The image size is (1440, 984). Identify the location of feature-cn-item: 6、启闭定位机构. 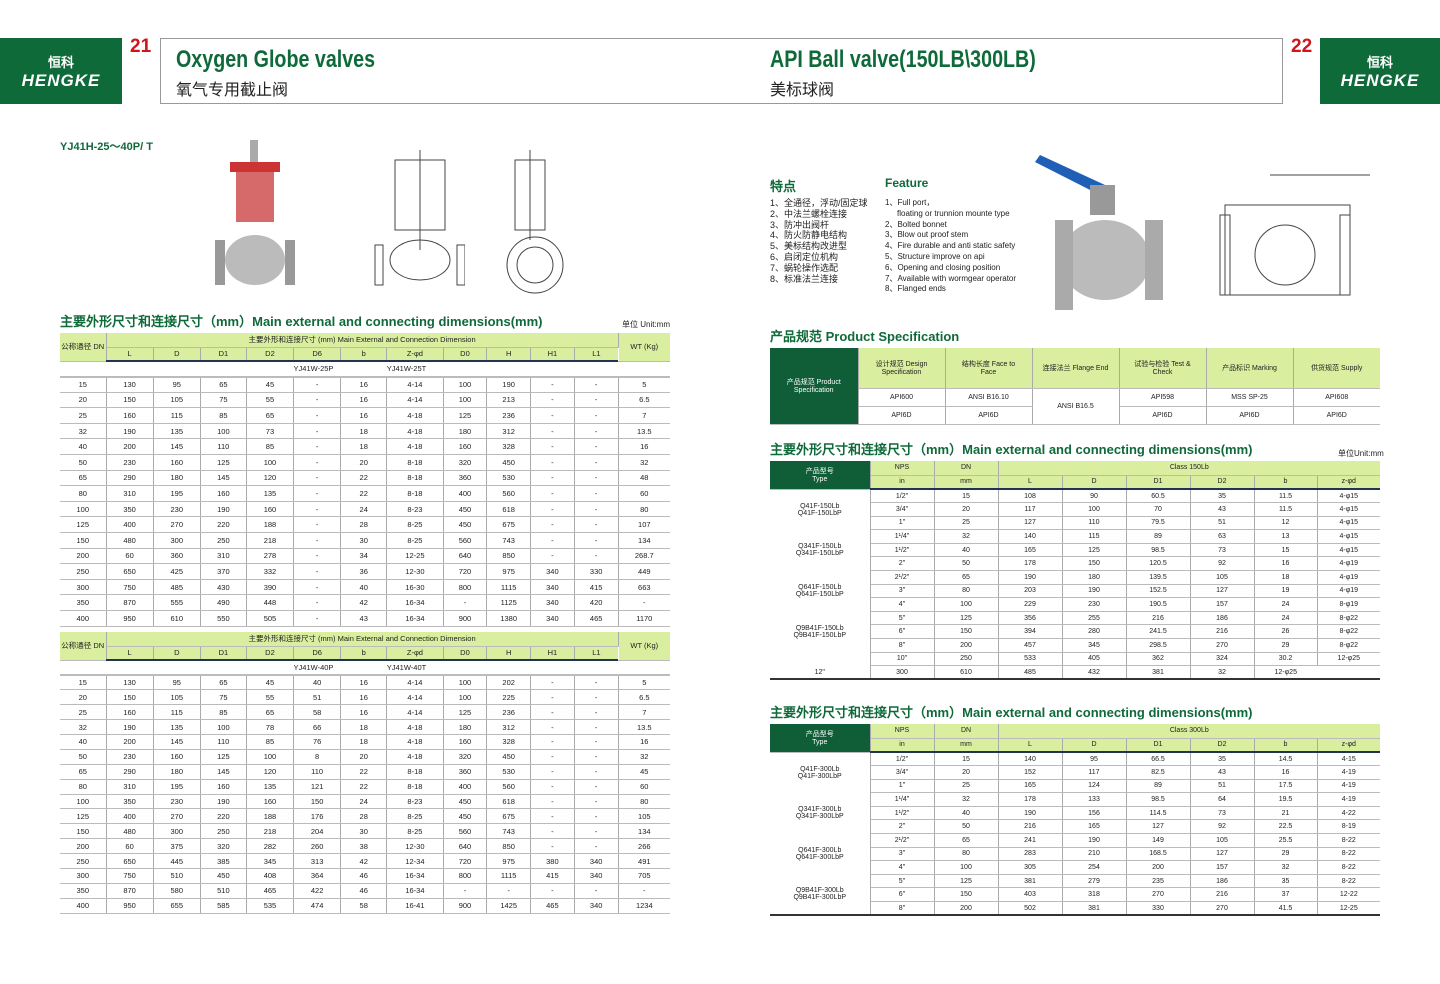
(804, 256).